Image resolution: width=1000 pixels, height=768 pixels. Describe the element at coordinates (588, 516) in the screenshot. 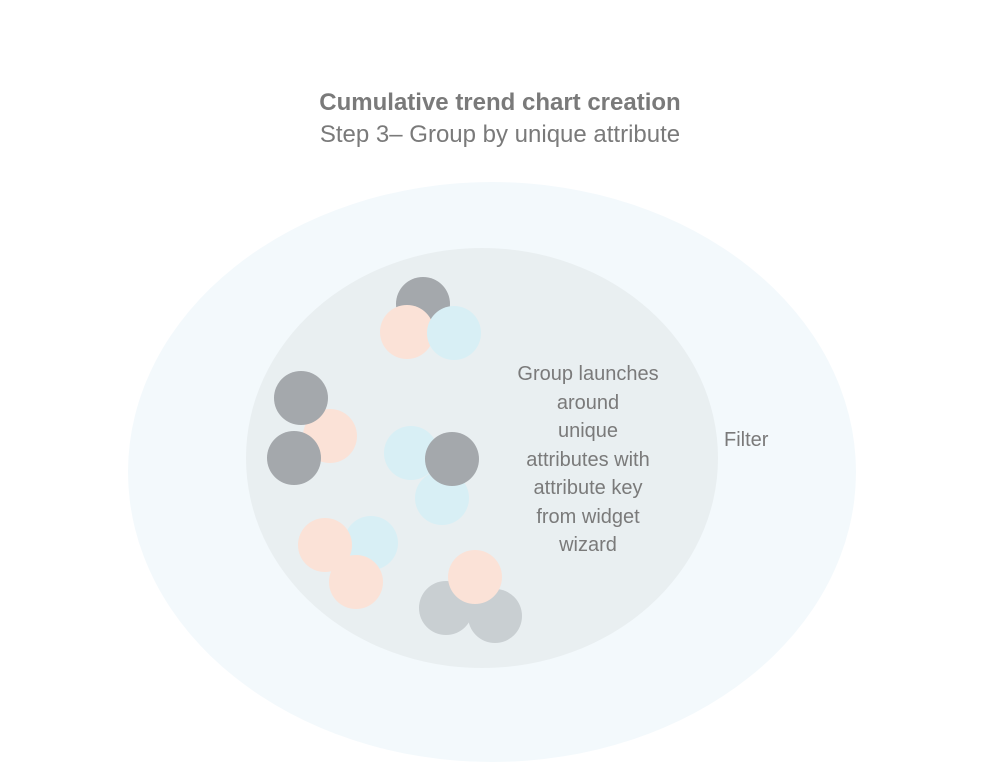

I see `group-description-line: from widget` at that location.